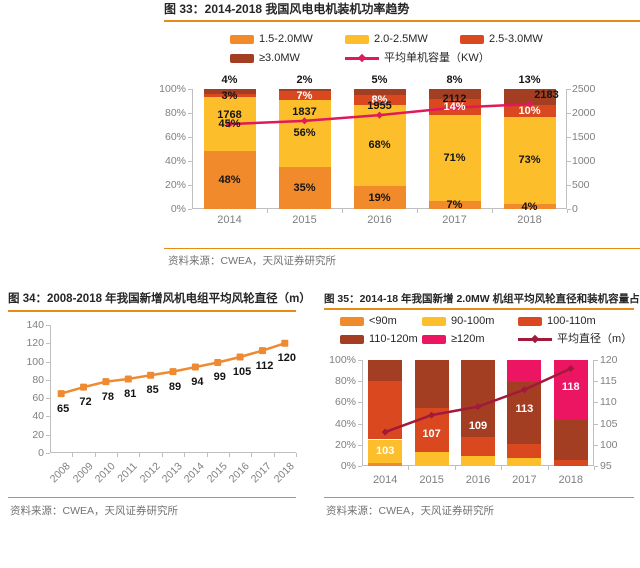 The width and height of the screenshot is (640, 568). I want to click on left-axis-tick: 80%, so click(345, 381).